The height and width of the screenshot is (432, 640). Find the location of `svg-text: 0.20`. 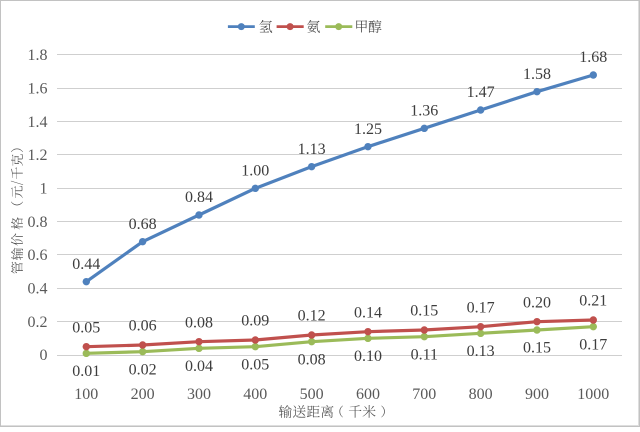

svg-text: 0.20 is located at coordinates (537, 302).